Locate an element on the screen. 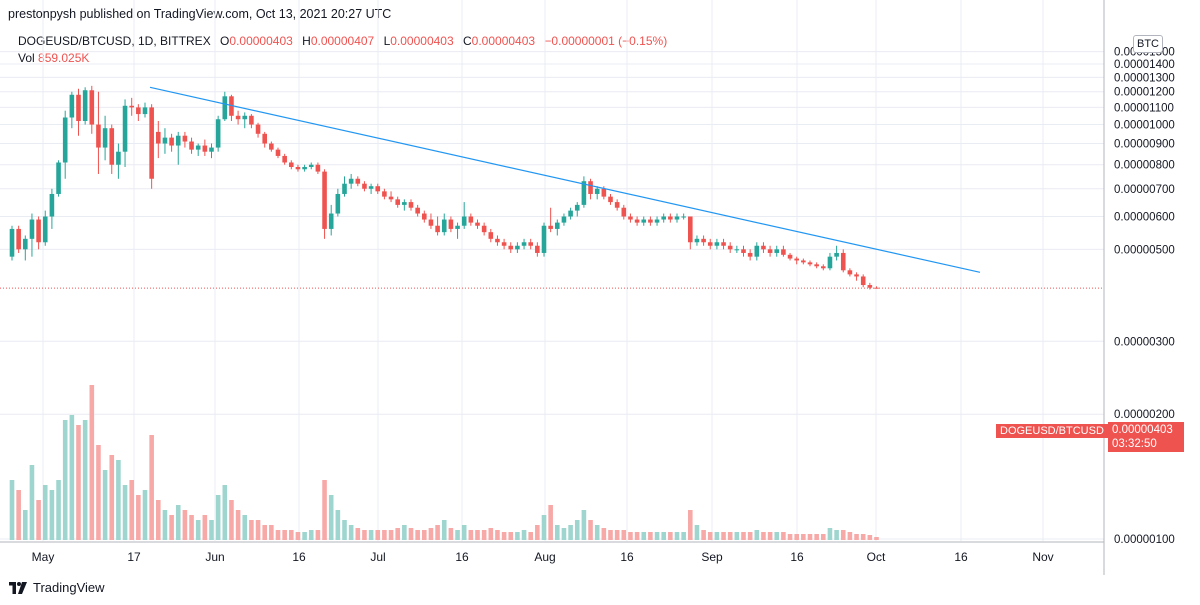  change-value: −0.00000001 (−0.15%) is located at coordinates (606, 41).